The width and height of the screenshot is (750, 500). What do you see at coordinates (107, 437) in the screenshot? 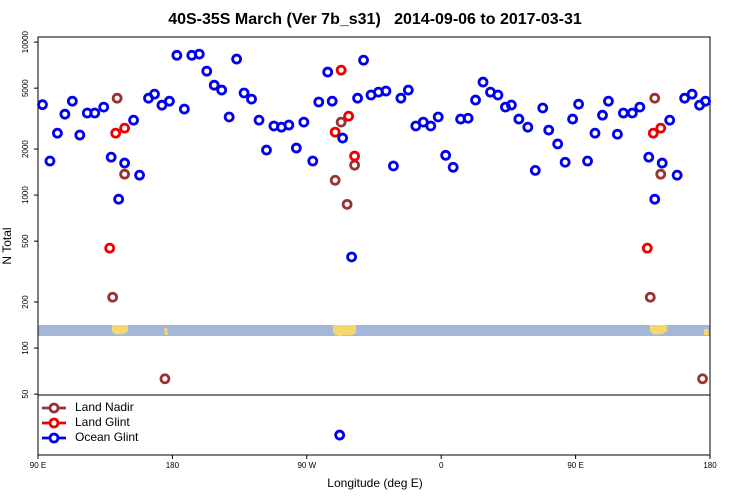
I see `legend-label: Ocean Glint` at bounding box center [107, 437].